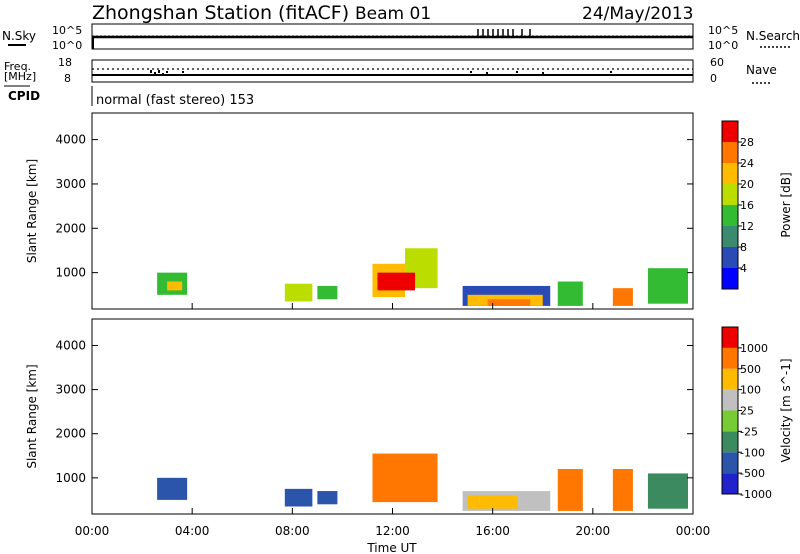  Describe the element at coordinates (717, 62) in the screenshot. I see `nave-top-label: 60` at that location.